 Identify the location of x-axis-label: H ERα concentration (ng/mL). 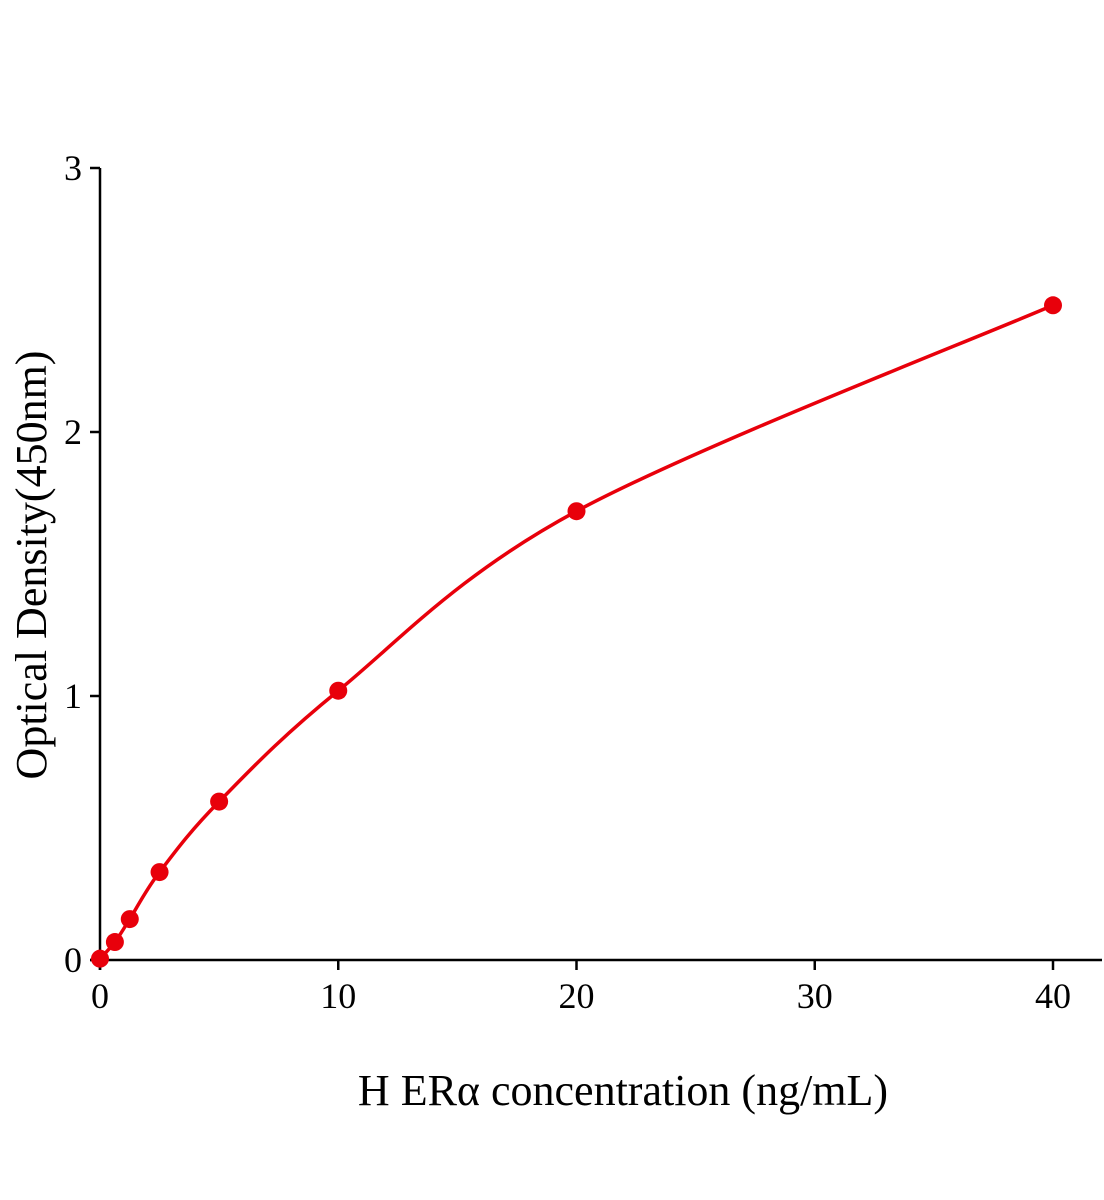
(623, 1090).